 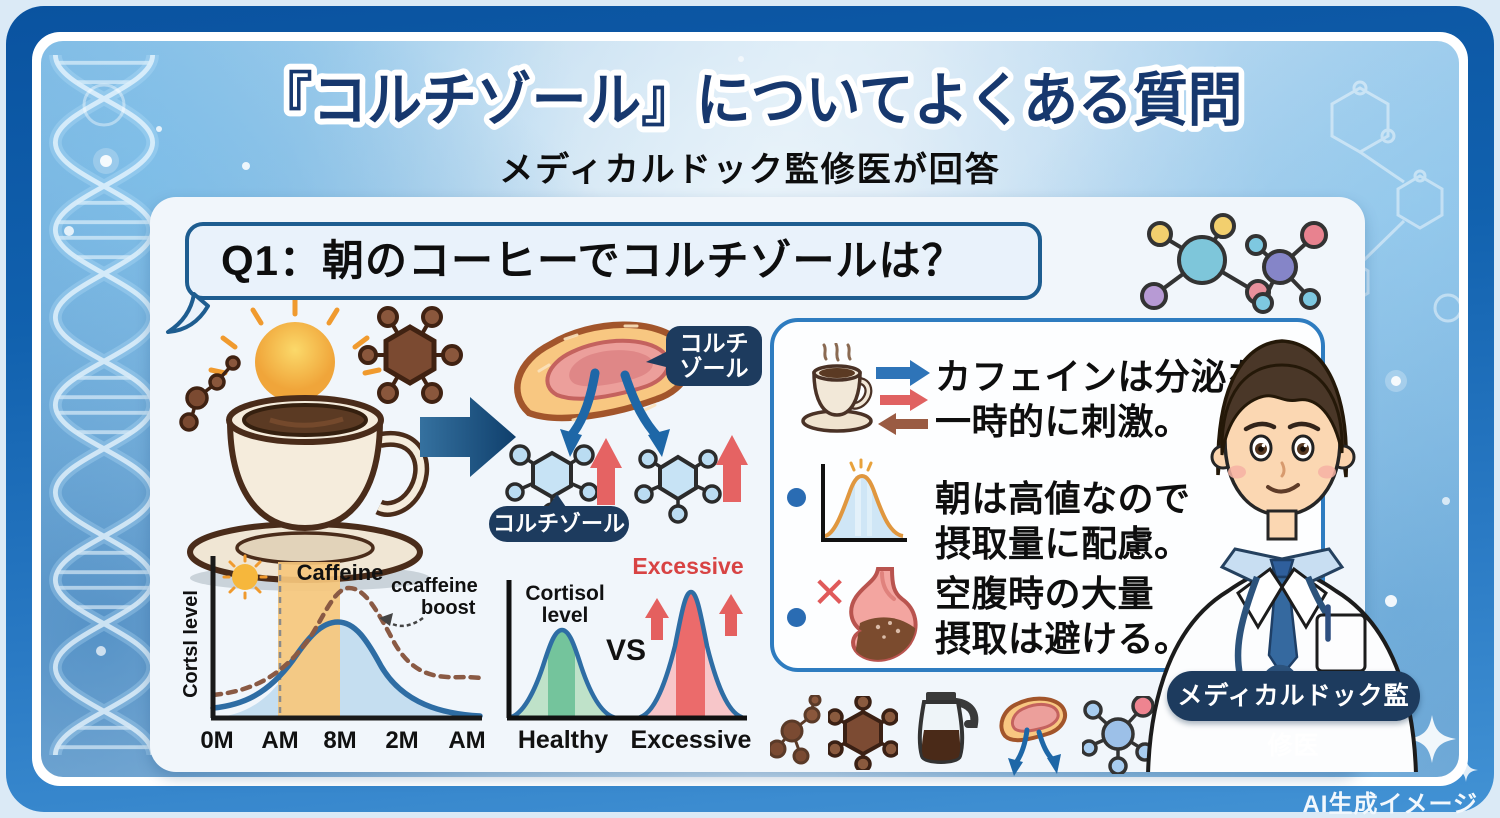 What do you see at coordinates (192, 644) in the screenshot?
I see `chart1-ylabel: Cortsl level` at bounding box center [192, 644].